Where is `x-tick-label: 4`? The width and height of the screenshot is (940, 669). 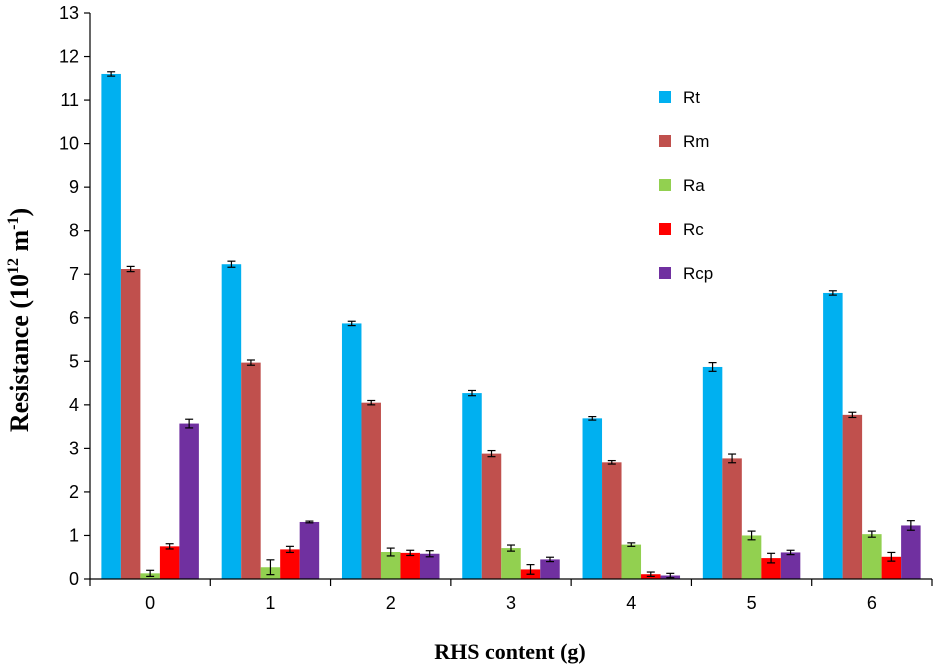 x-tick-label: 4 is located at coordinates (631, 603).